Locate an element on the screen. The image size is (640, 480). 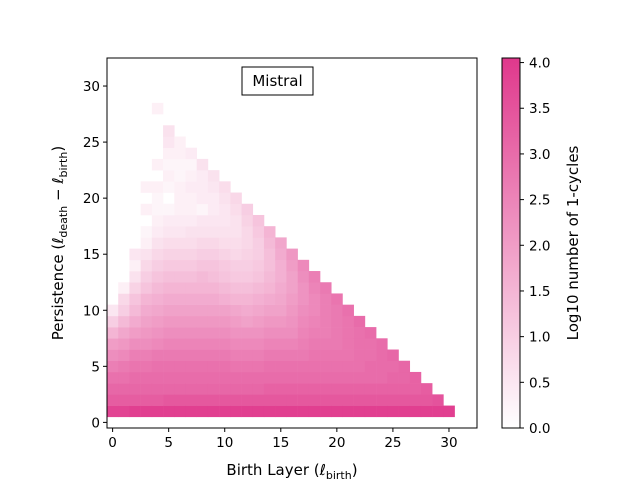
y-axis-label-sub-death: death is located at coordinates (63, 222).